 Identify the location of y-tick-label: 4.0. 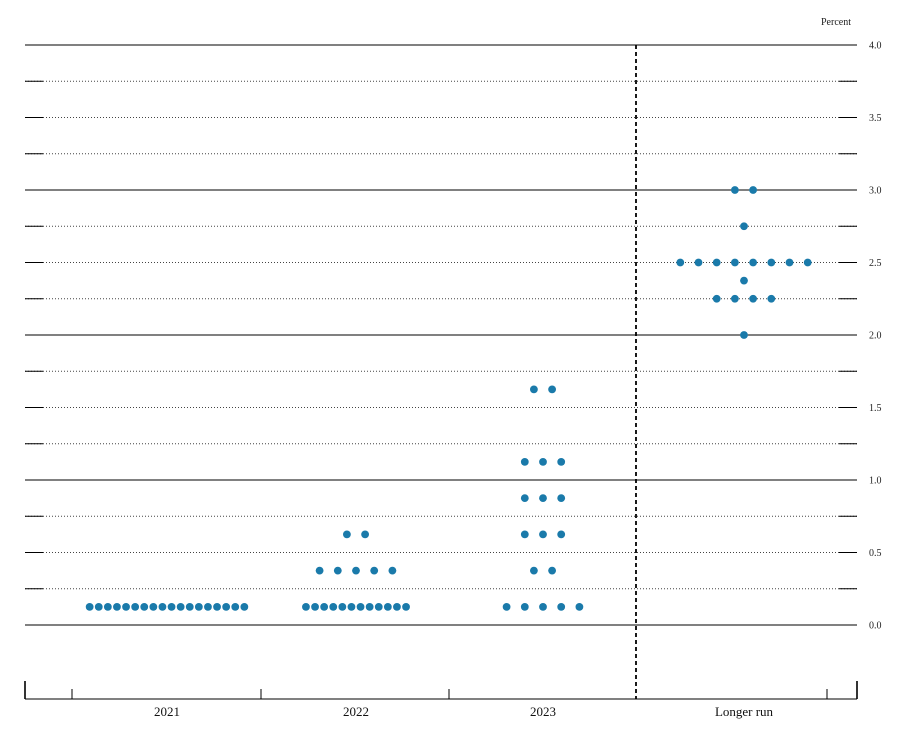
(875, 46).